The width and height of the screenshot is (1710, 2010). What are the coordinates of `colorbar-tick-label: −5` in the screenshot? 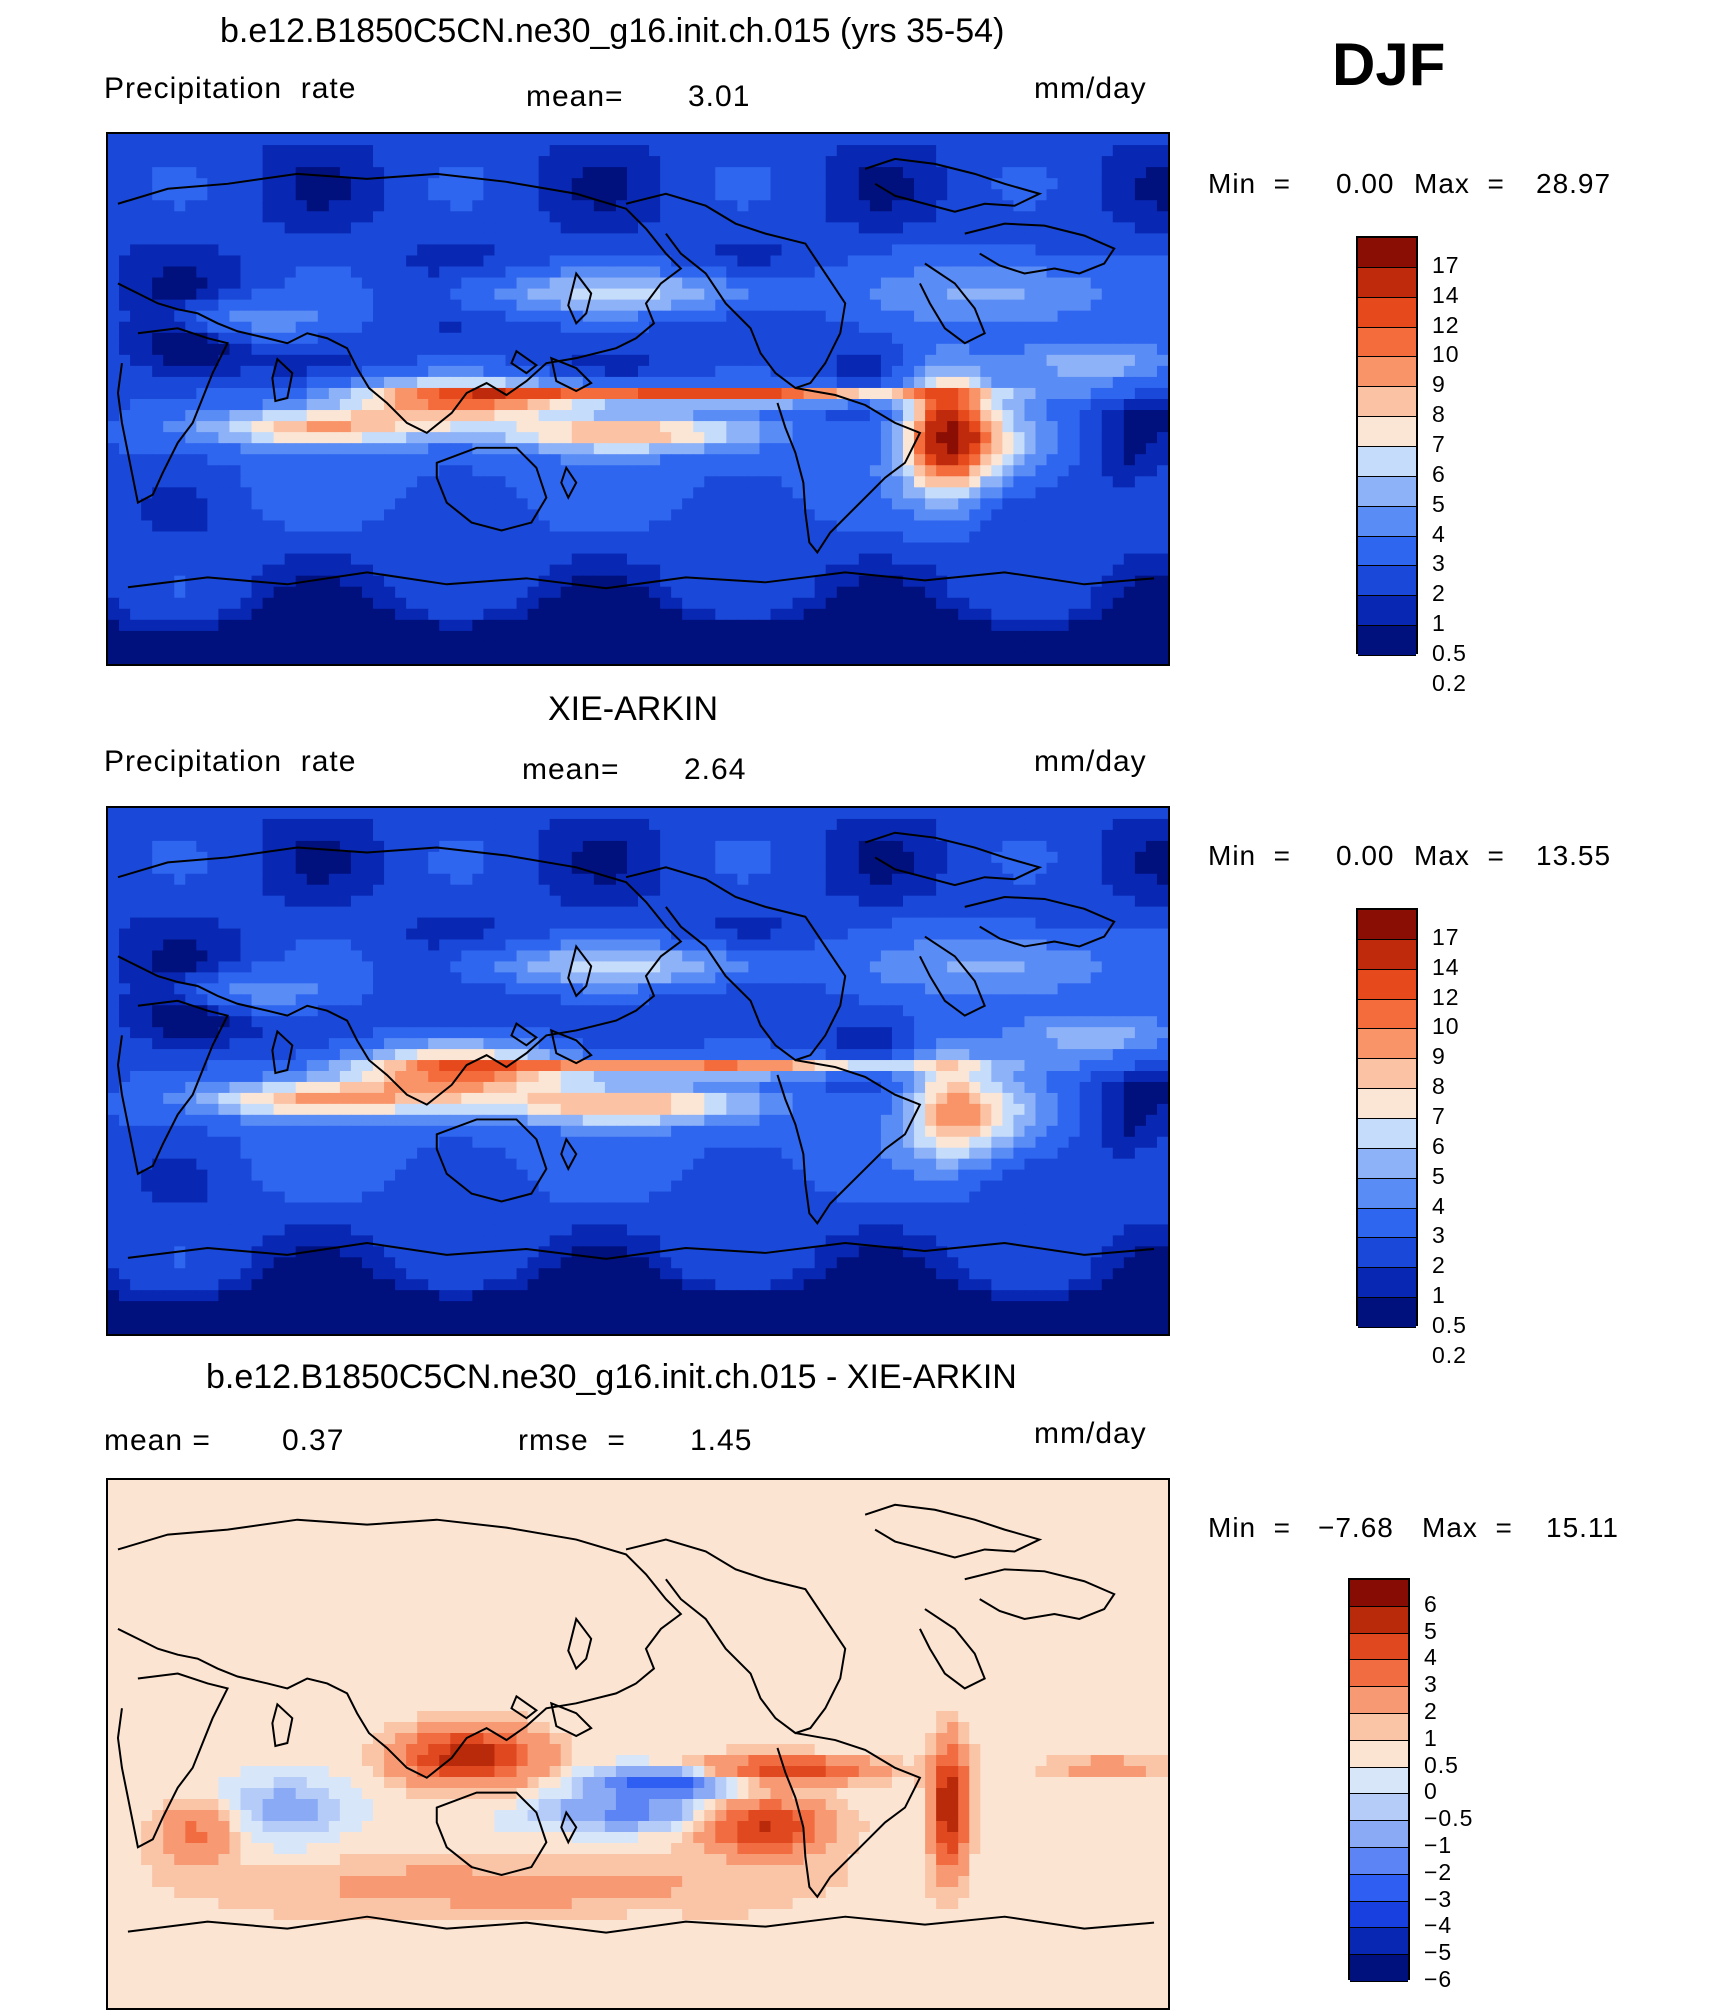 It's located at (1438, 1952).